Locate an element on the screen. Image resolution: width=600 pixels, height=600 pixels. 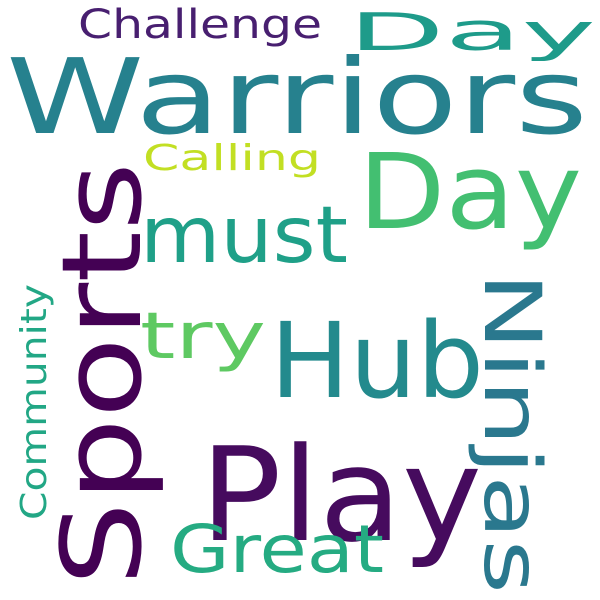
word-challenge: Challenge is located at coordinates (200, 25).